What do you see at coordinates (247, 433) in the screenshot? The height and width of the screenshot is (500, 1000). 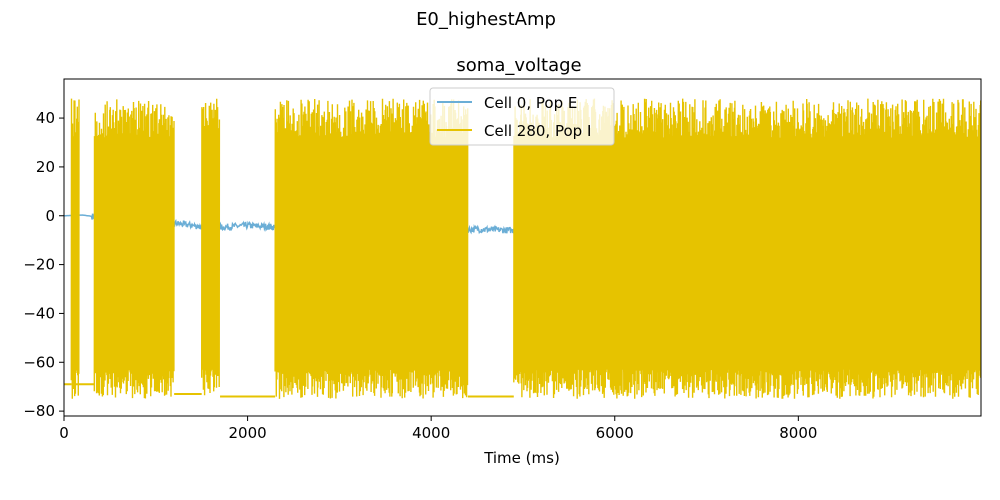 I see `x-tick-label: 2000` at bounding box center [247, 433].